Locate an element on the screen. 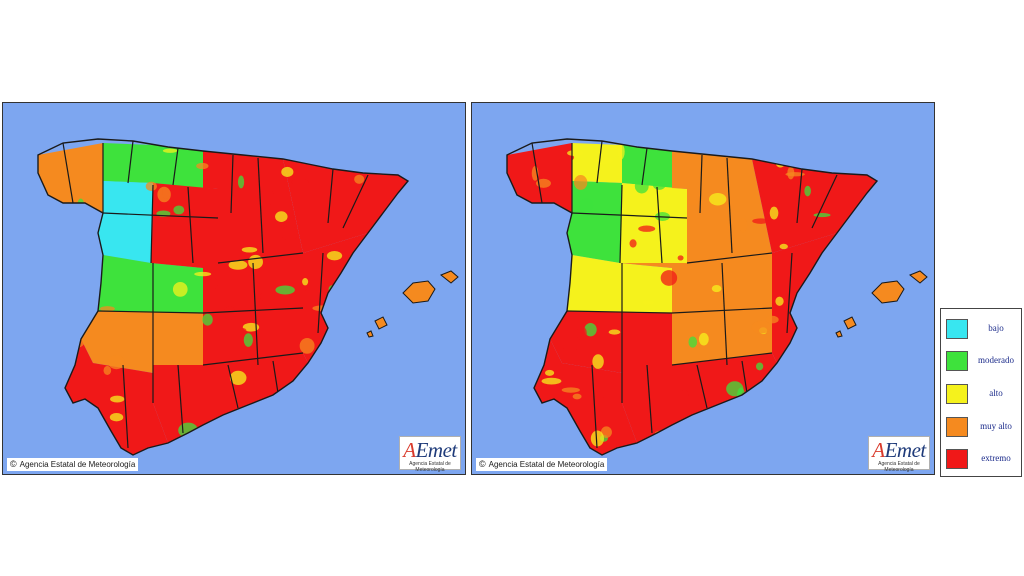 The width and height of the screenshot is (1024, 576). risk-region-huelva is located at coordinates (585, 397).